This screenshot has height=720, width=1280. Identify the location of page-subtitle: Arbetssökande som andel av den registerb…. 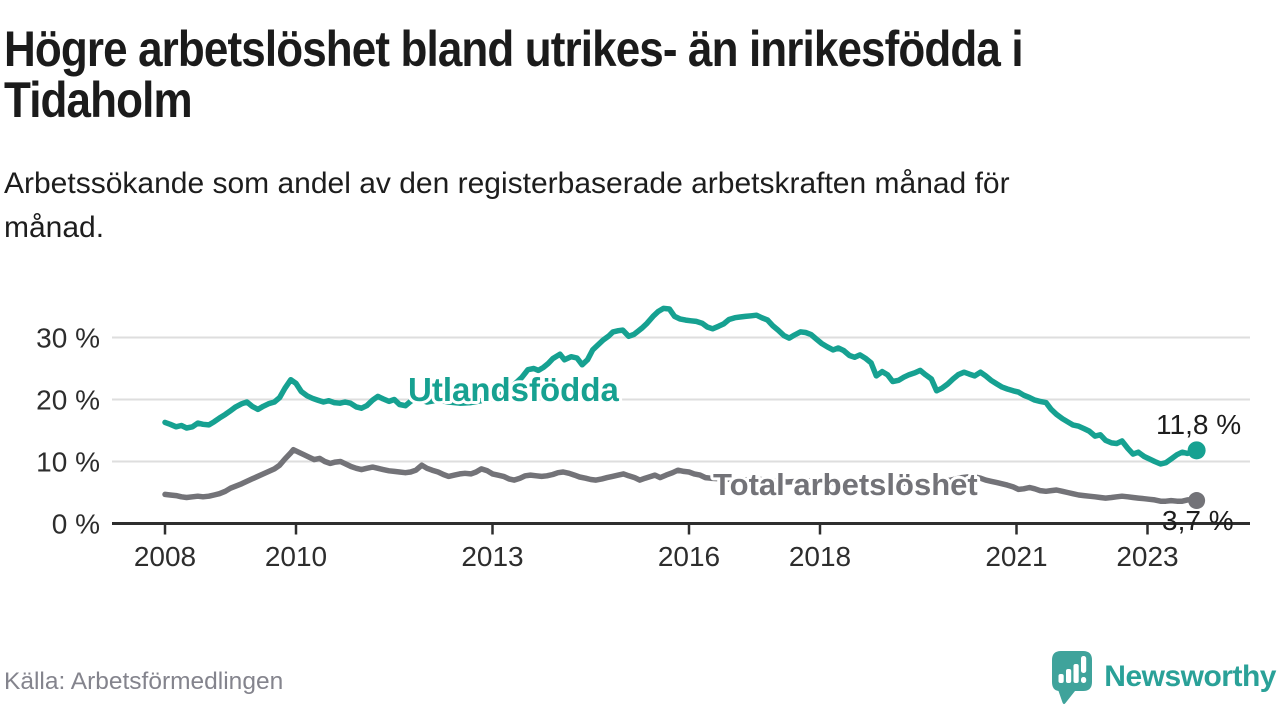
(614, 206).